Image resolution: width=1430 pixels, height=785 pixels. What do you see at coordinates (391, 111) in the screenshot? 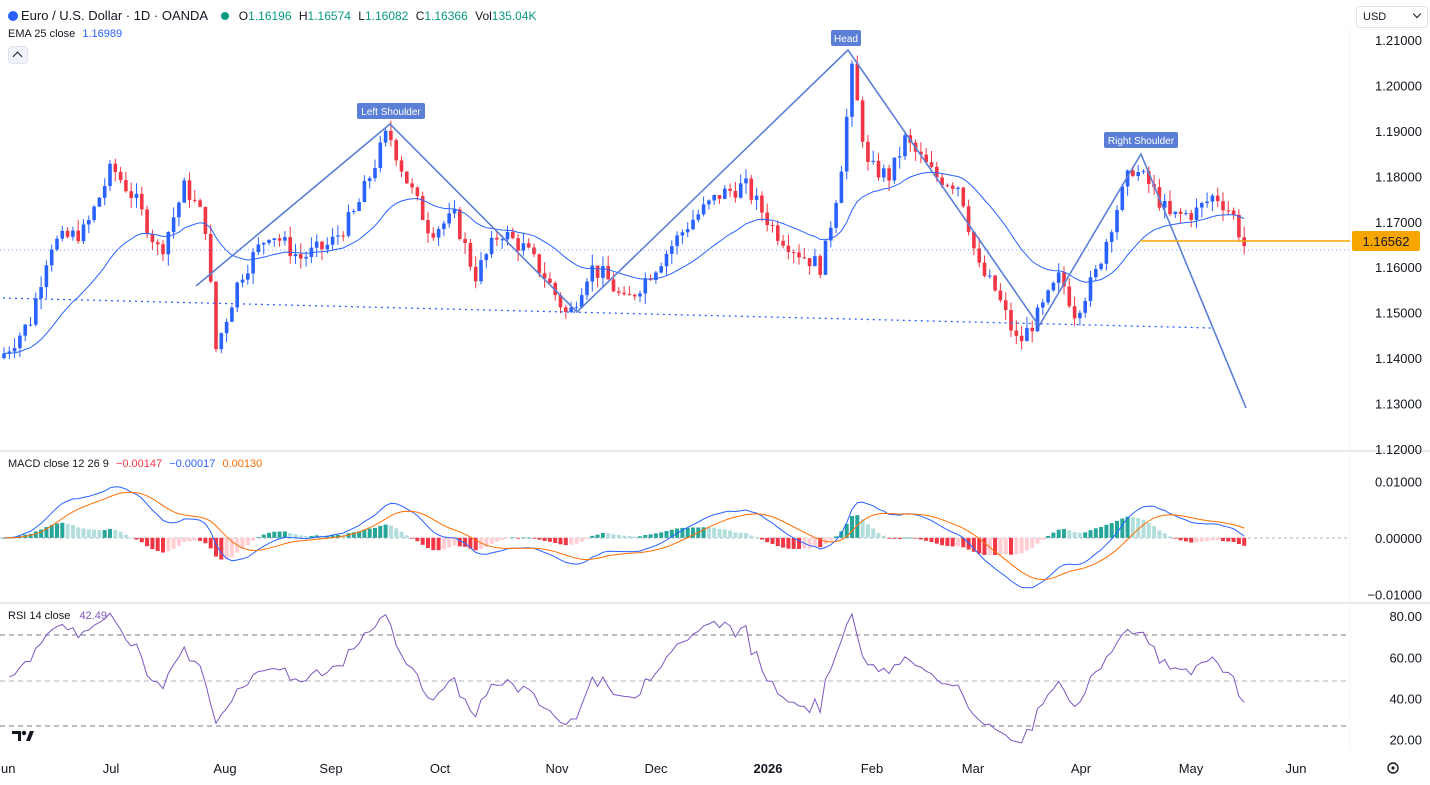
I see `left-shoulder-label: Left Shoulder` at bounding box center [391, 111].